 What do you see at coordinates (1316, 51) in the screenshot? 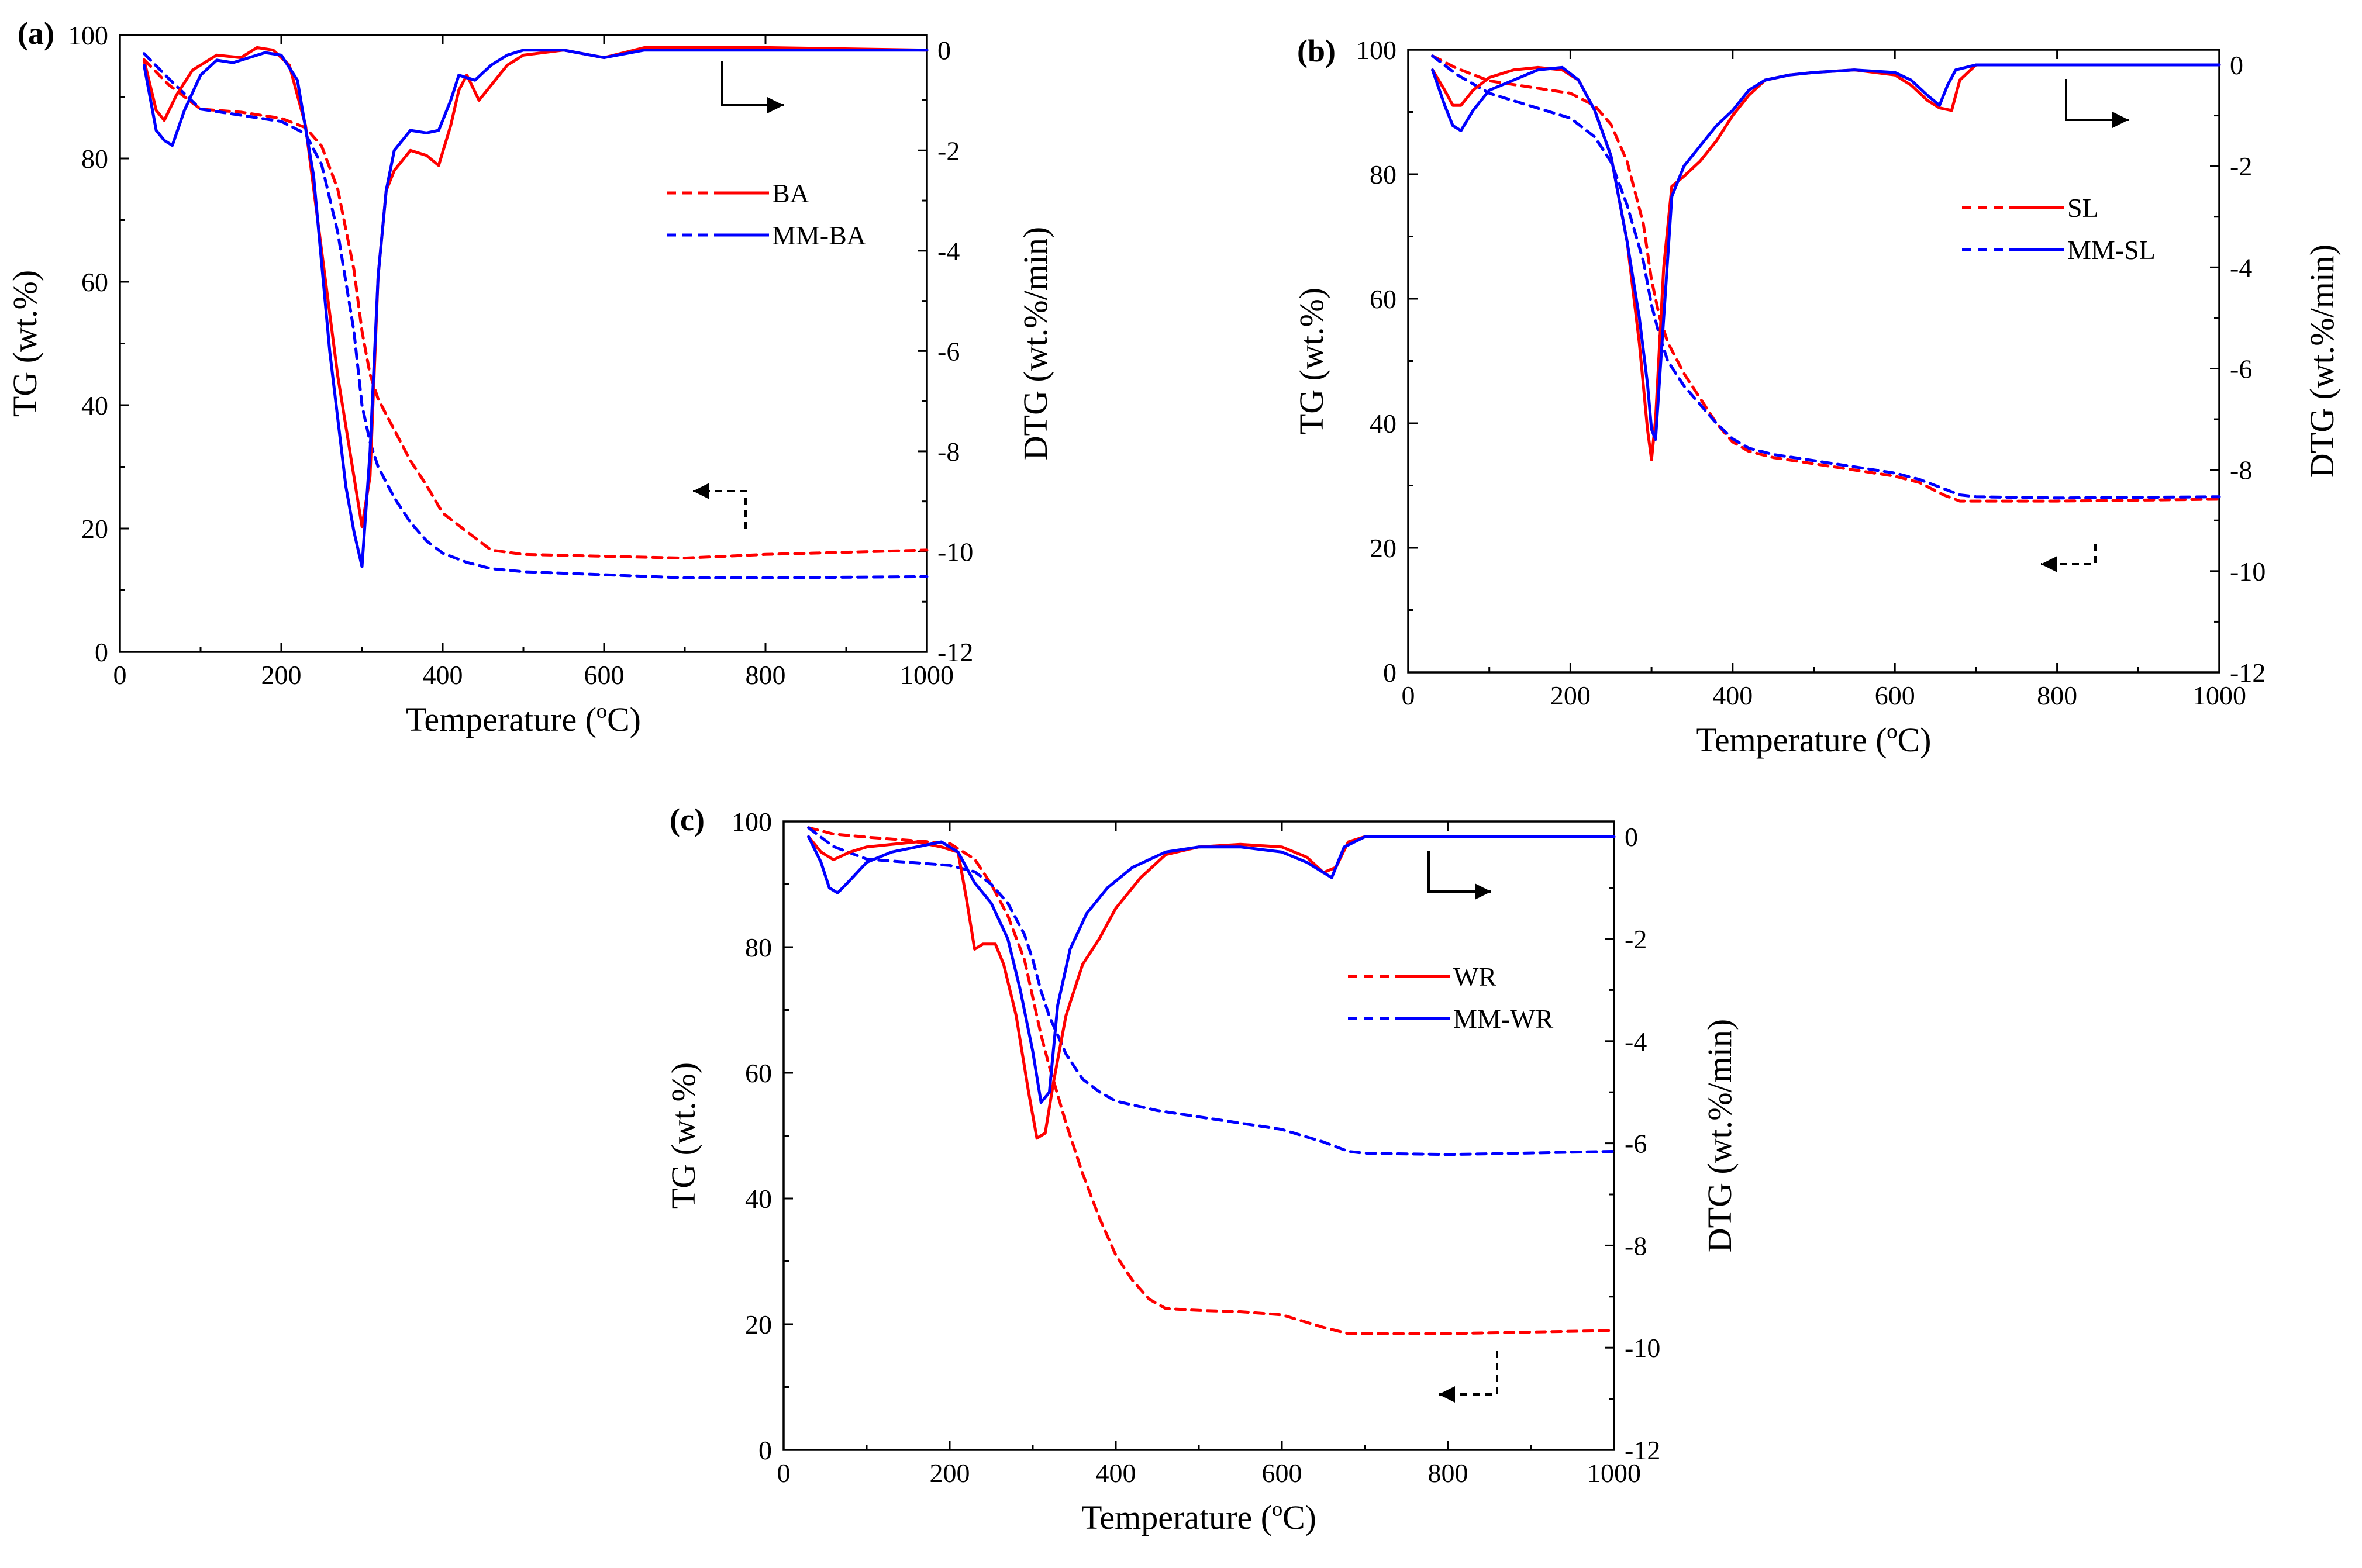
I see `panel-label: (b)` at bounding box center [1316, 51].